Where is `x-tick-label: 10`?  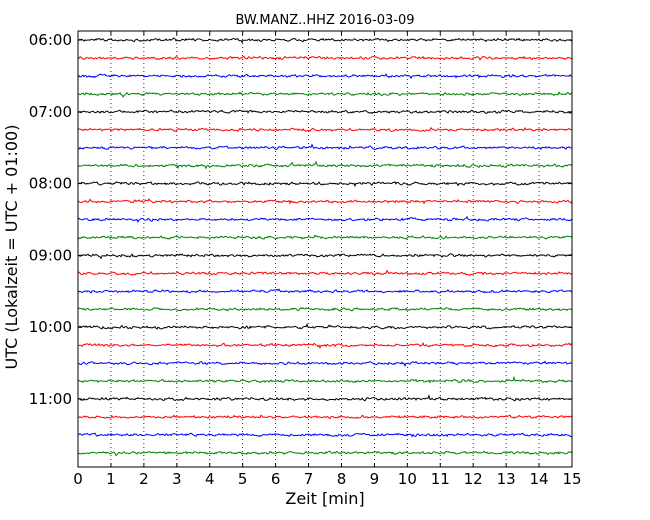
x-tick-label: 10 is located at coordinates (407, 479).